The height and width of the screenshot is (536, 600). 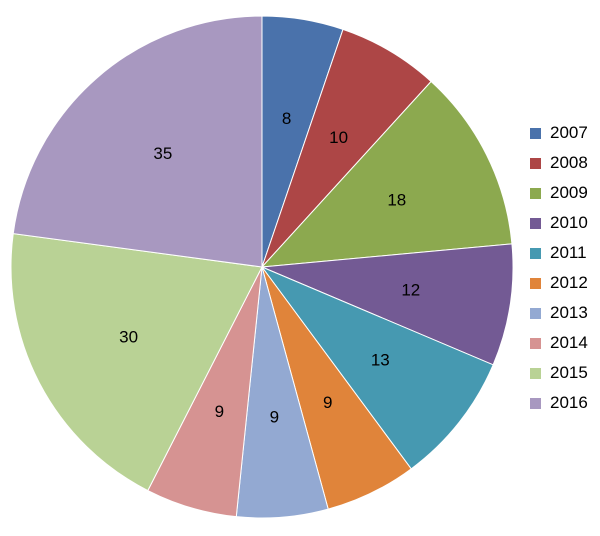 What do you see at coordinates (569, 312) in the screenshot?
I see `legend-label: 2013` at bounding box center [569, 312].